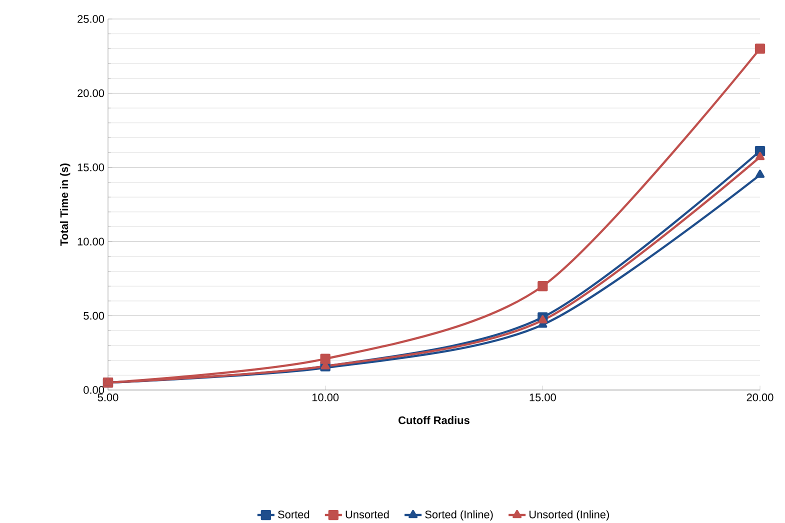  I want to click on y-tick-label: 5.00, so click(94, 316).